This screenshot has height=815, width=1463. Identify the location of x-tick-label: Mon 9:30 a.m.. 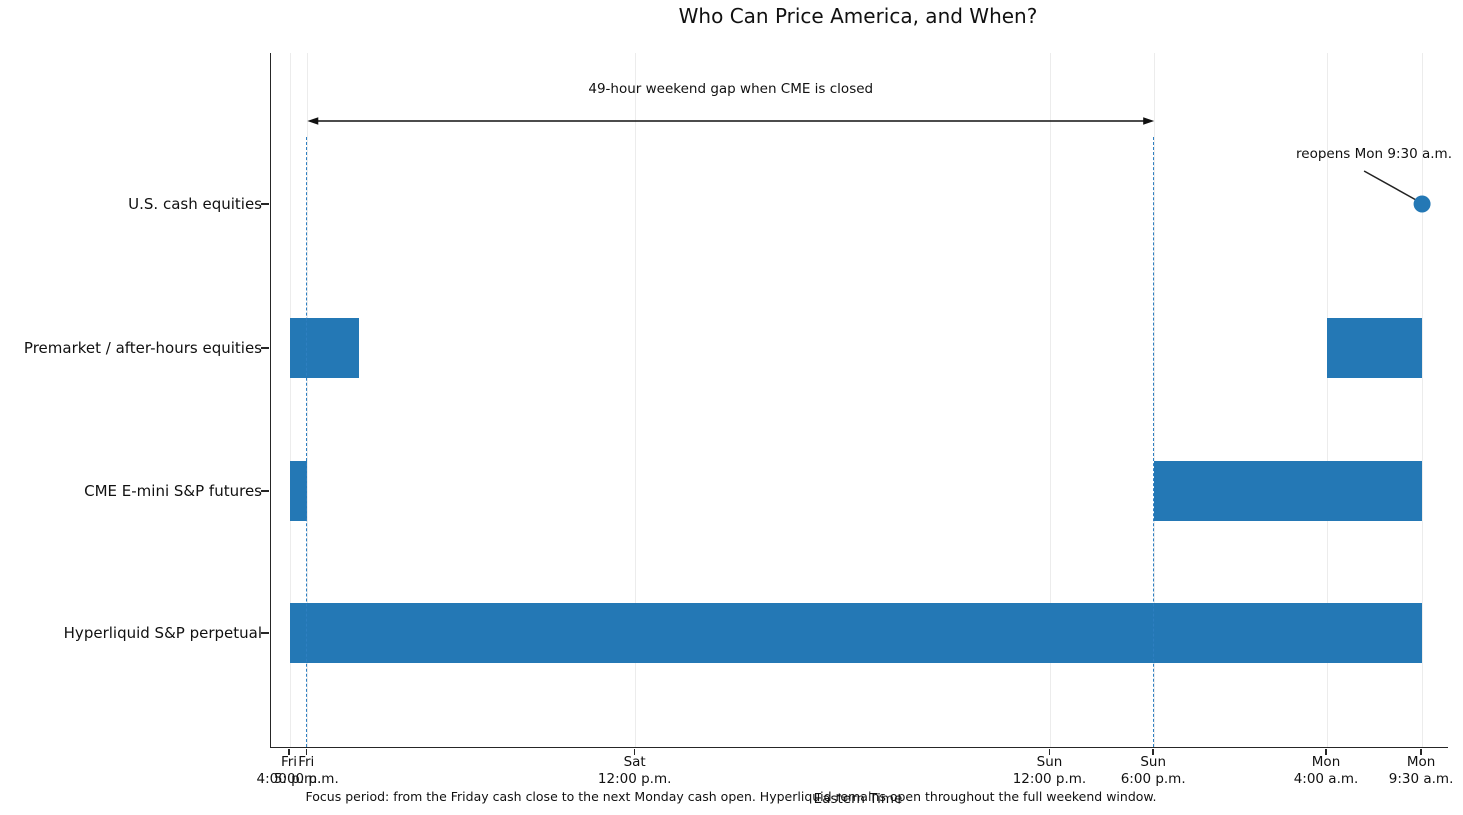
(1421, 771).